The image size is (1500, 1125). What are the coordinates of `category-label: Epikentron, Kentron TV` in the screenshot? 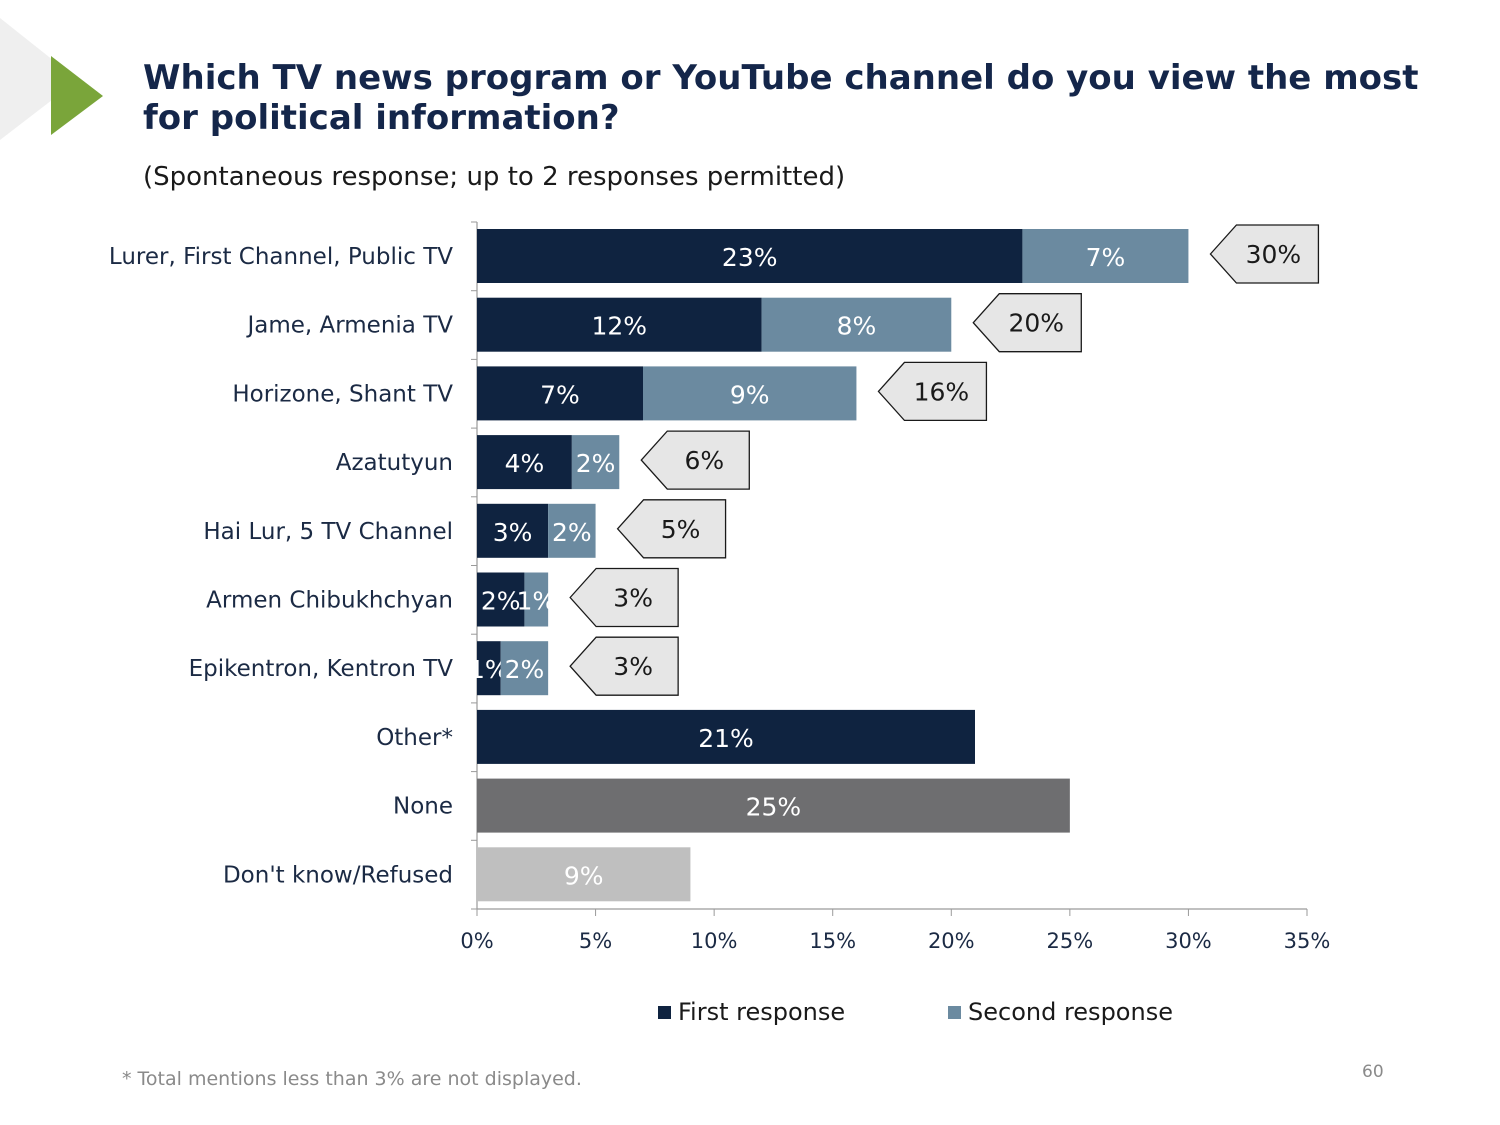 It's located at (321, 669).